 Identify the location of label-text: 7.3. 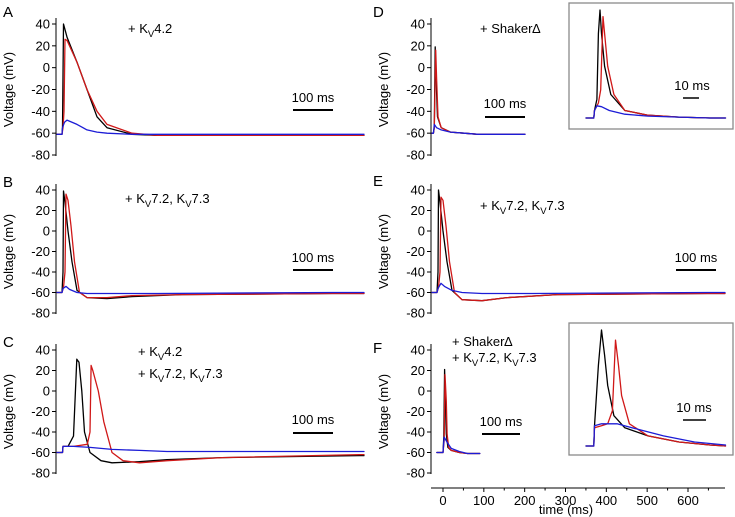
(214, 373).